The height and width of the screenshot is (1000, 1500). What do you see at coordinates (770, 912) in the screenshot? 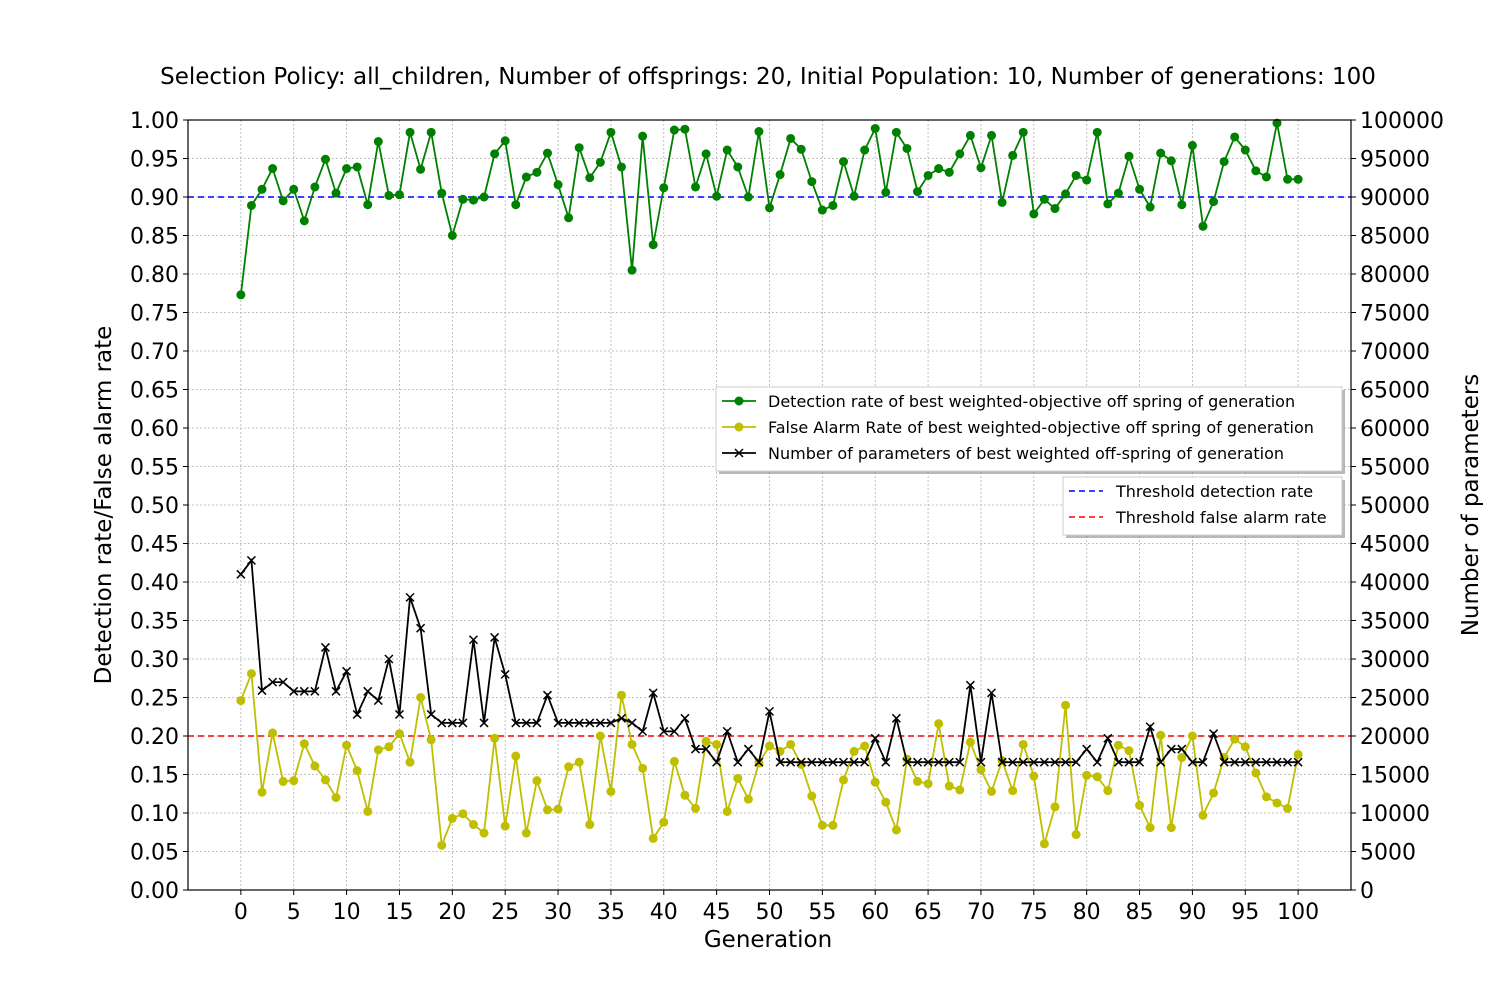
I see `x-tick-label: 50` at bounding box center [770, 912].